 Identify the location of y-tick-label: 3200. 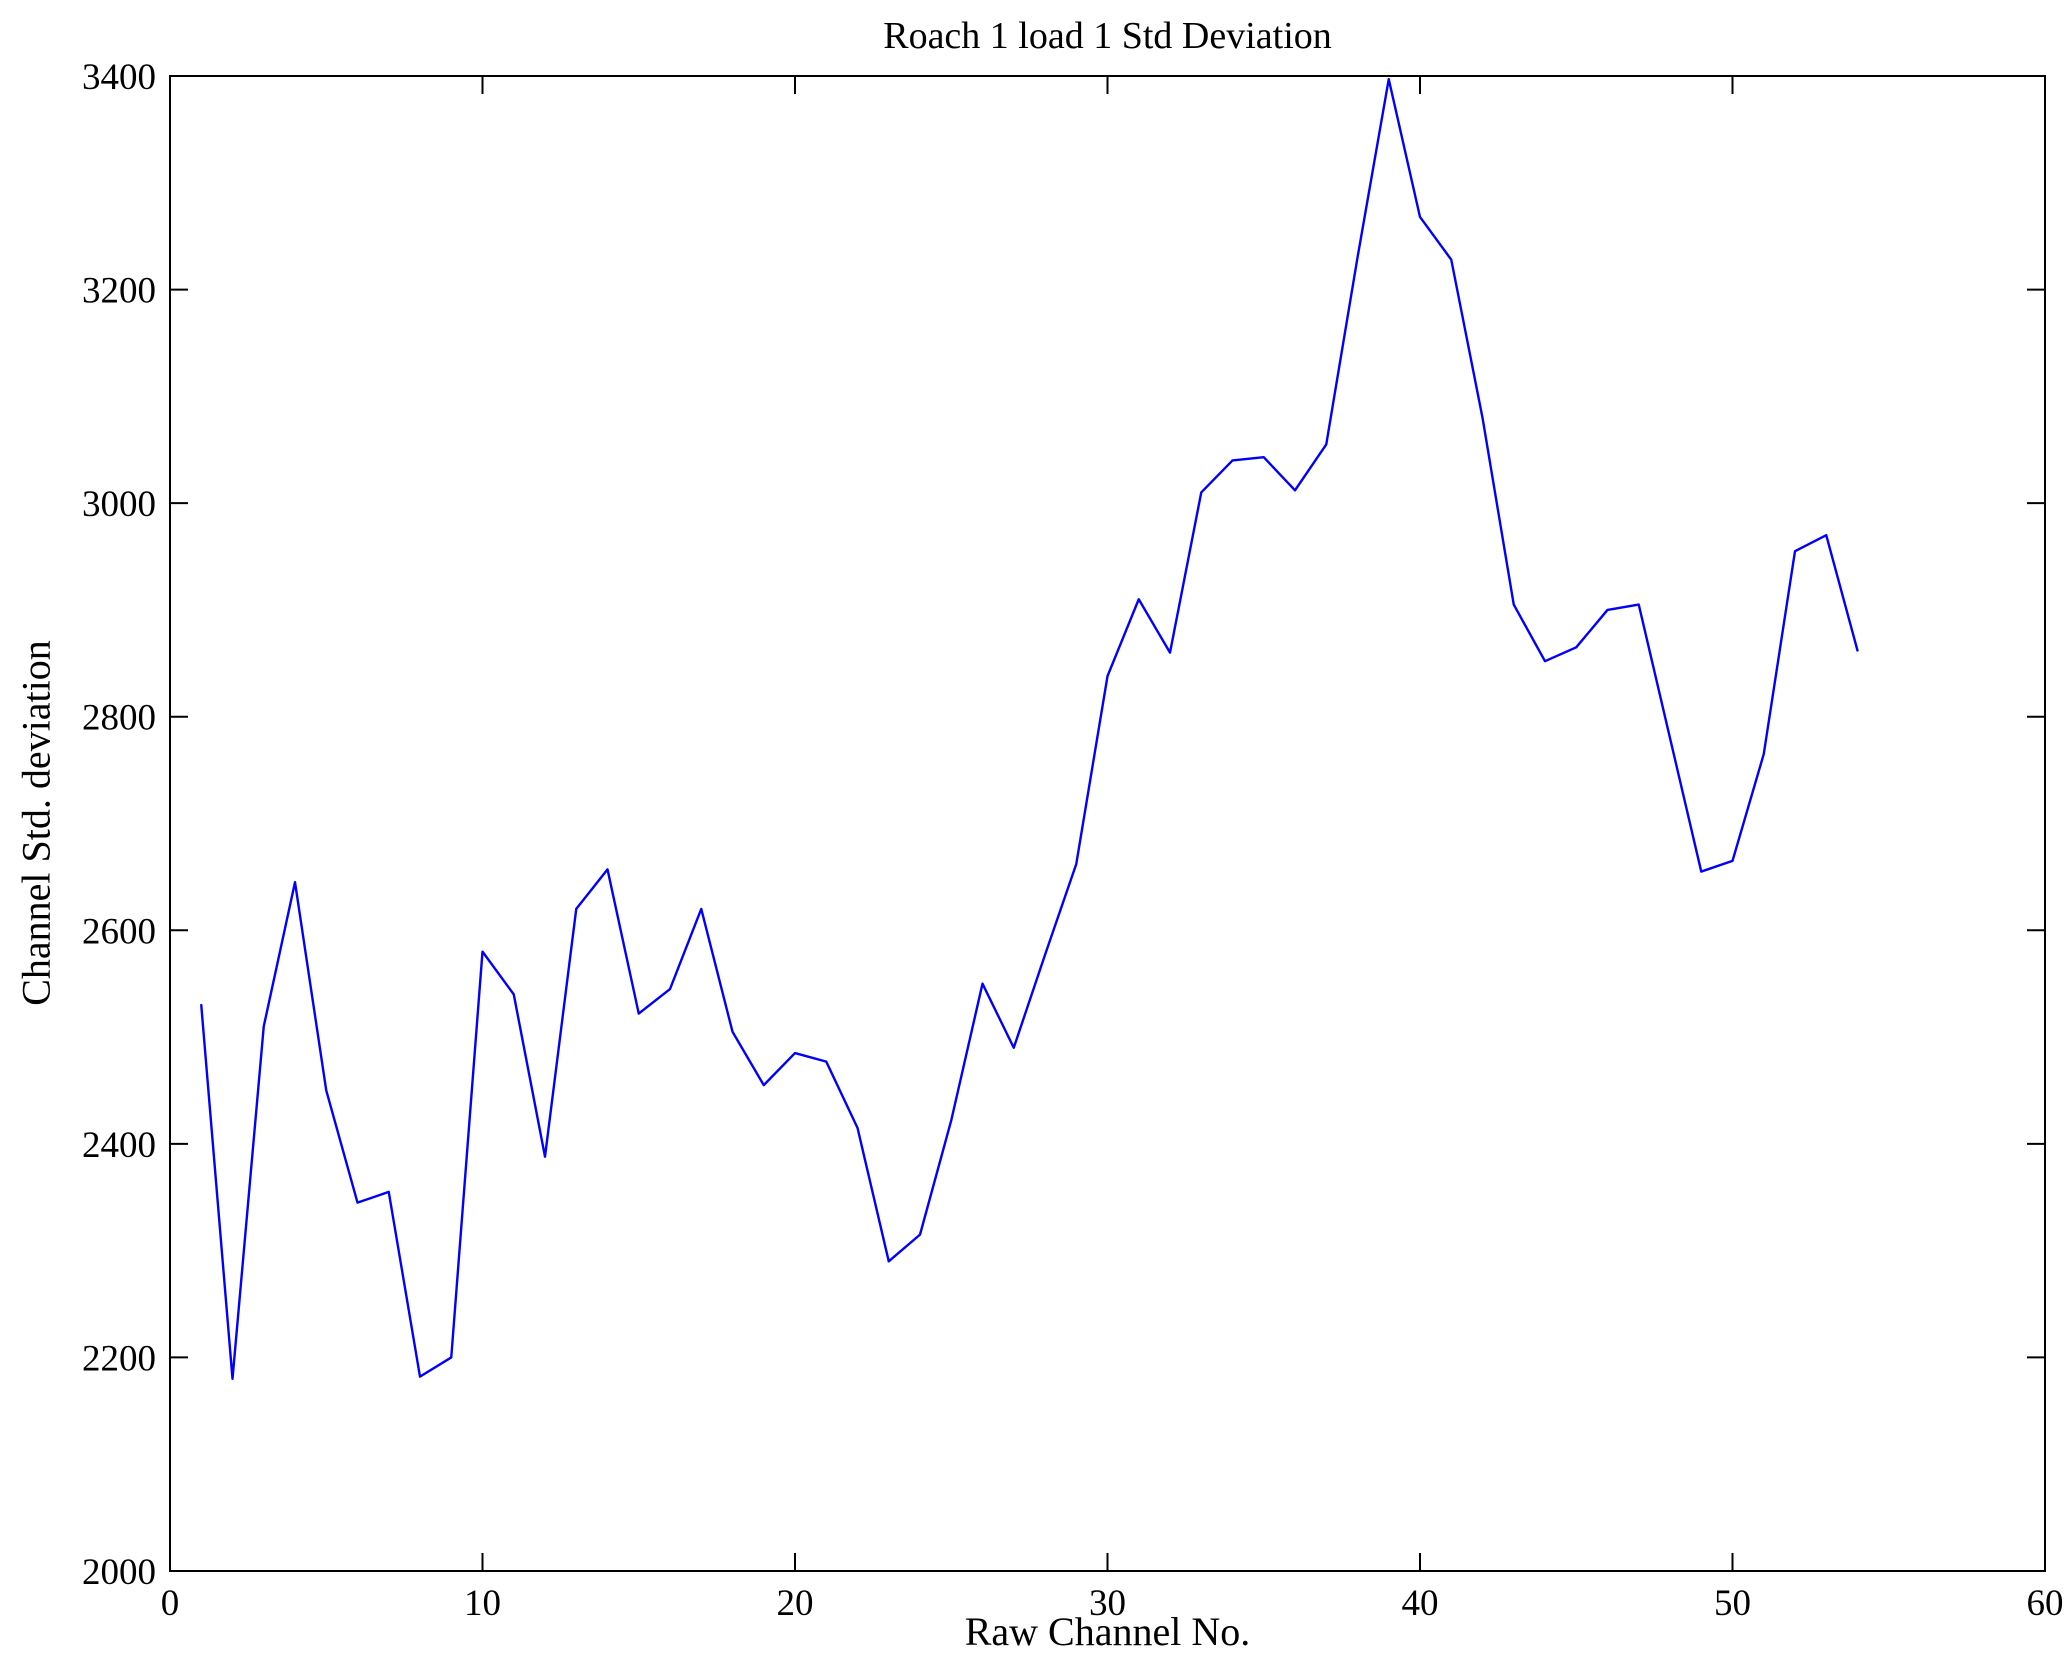
(119, 291).